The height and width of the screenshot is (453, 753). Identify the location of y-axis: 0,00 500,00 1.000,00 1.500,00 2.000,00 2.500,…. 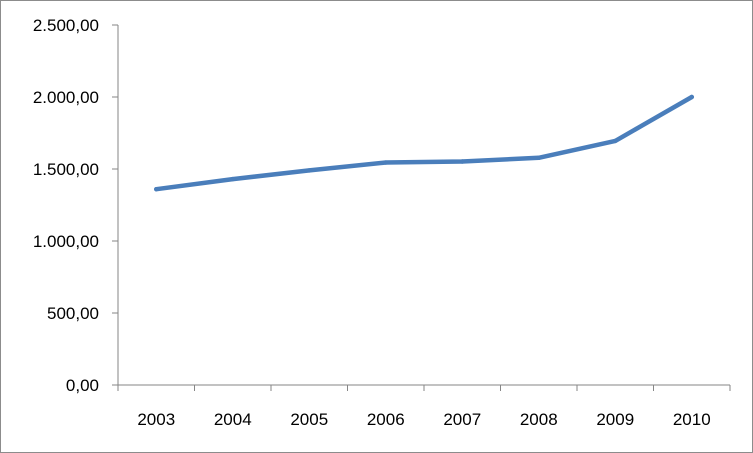
(76, 205).